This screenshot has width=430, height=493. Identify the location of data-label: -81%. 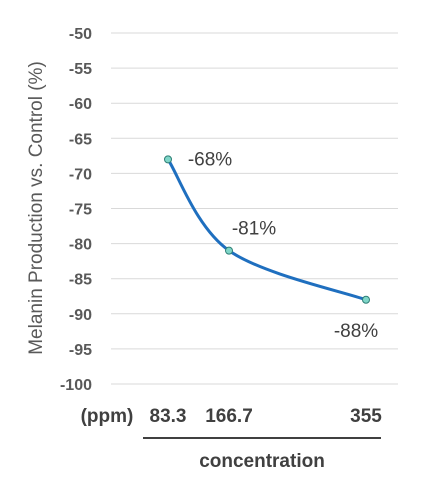
(254, 229).